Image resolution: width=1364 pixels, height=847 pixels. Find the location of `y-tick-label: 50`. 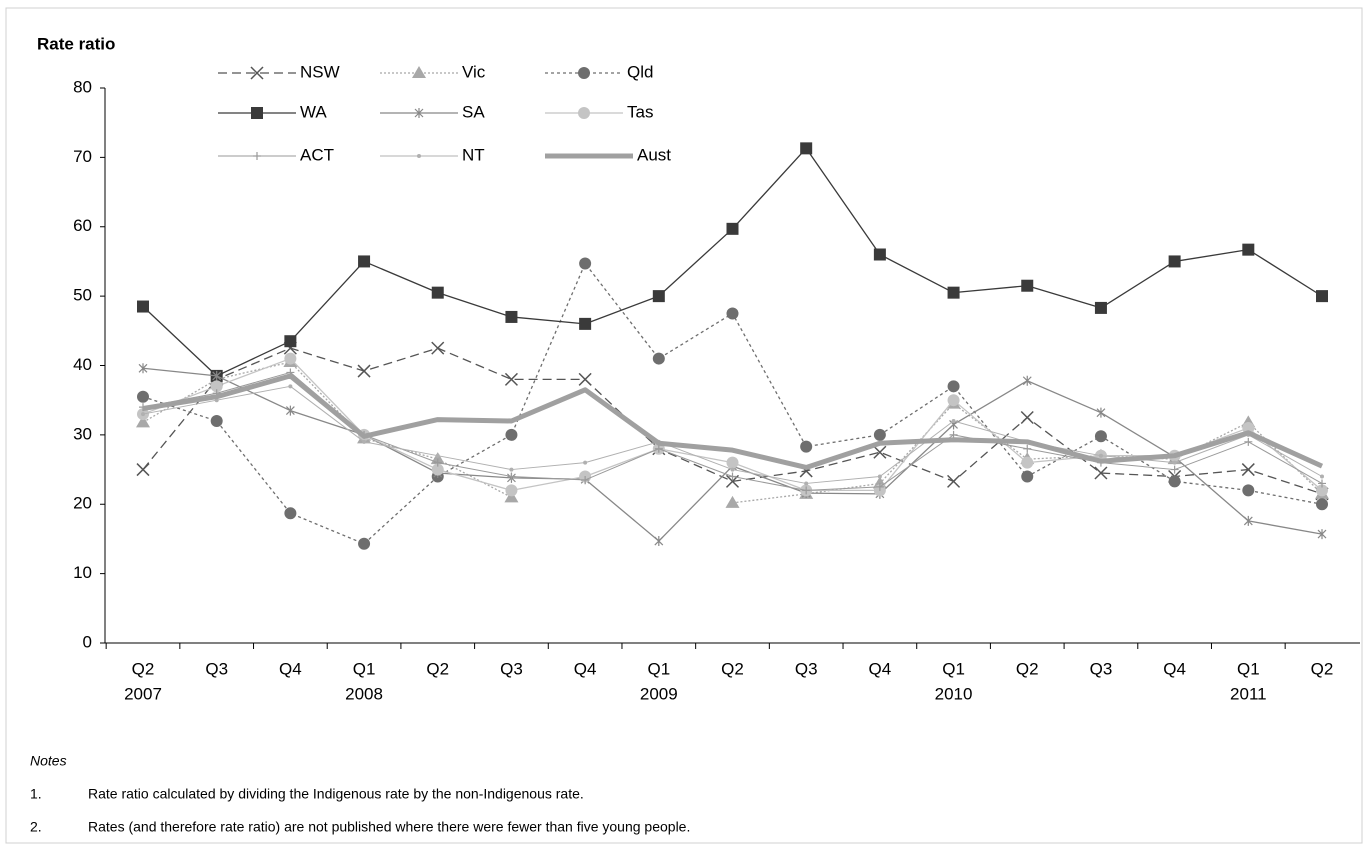

y-tick-label: 50 is located at coordinates (82, 295).